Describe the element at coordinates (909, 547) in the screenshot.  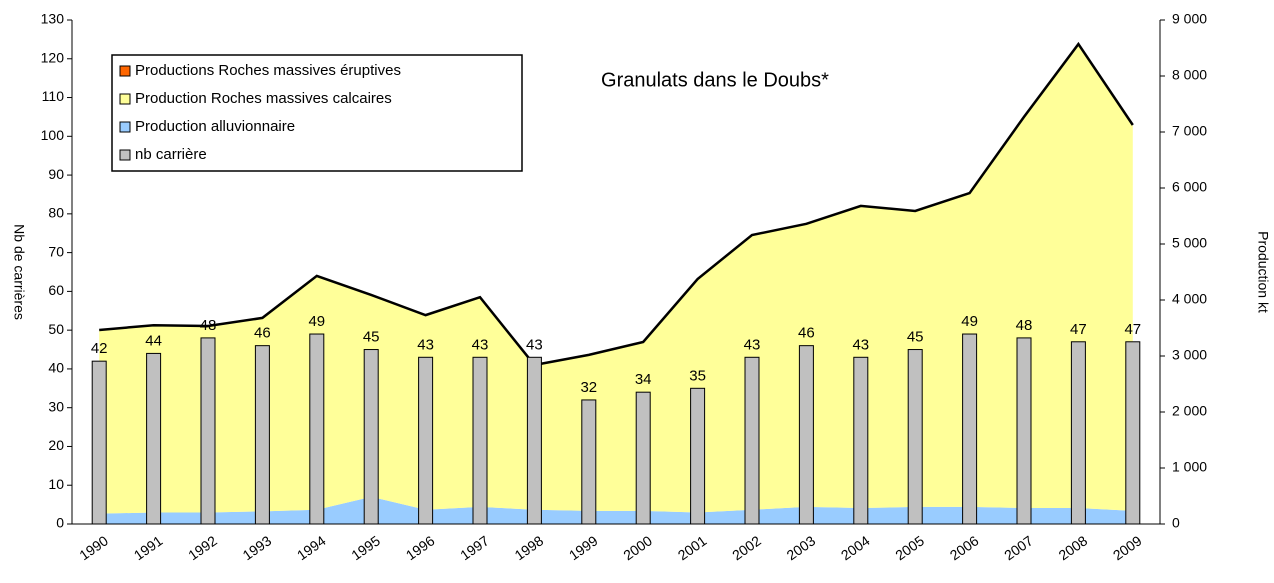
I see `x-tick-label: 2005` at that location.